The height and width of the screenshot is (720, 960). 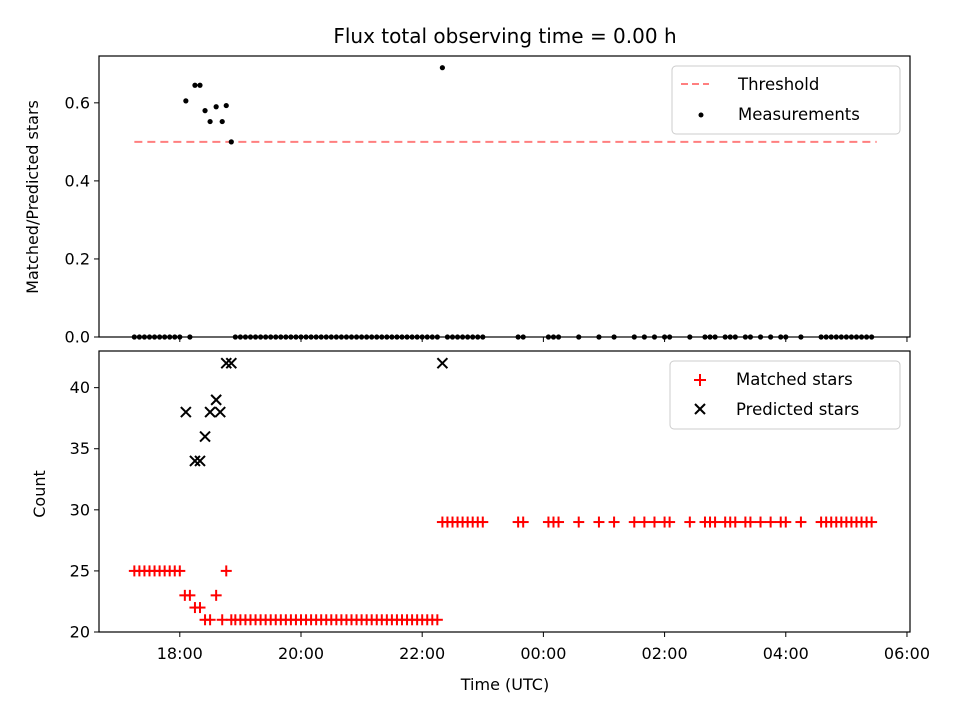 I want to click on bottom-y-tick-label: 40, so click(x=80, y=387).